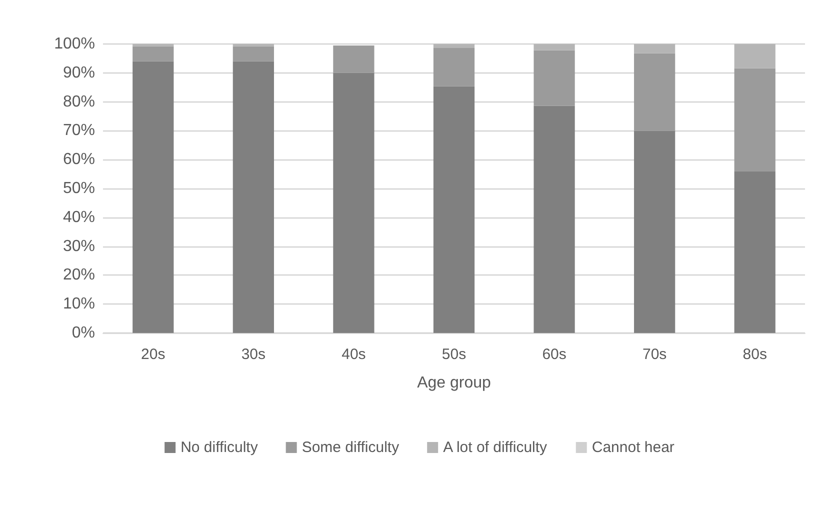  I want to click on y-tick-label: 50%, so click(78, 188).